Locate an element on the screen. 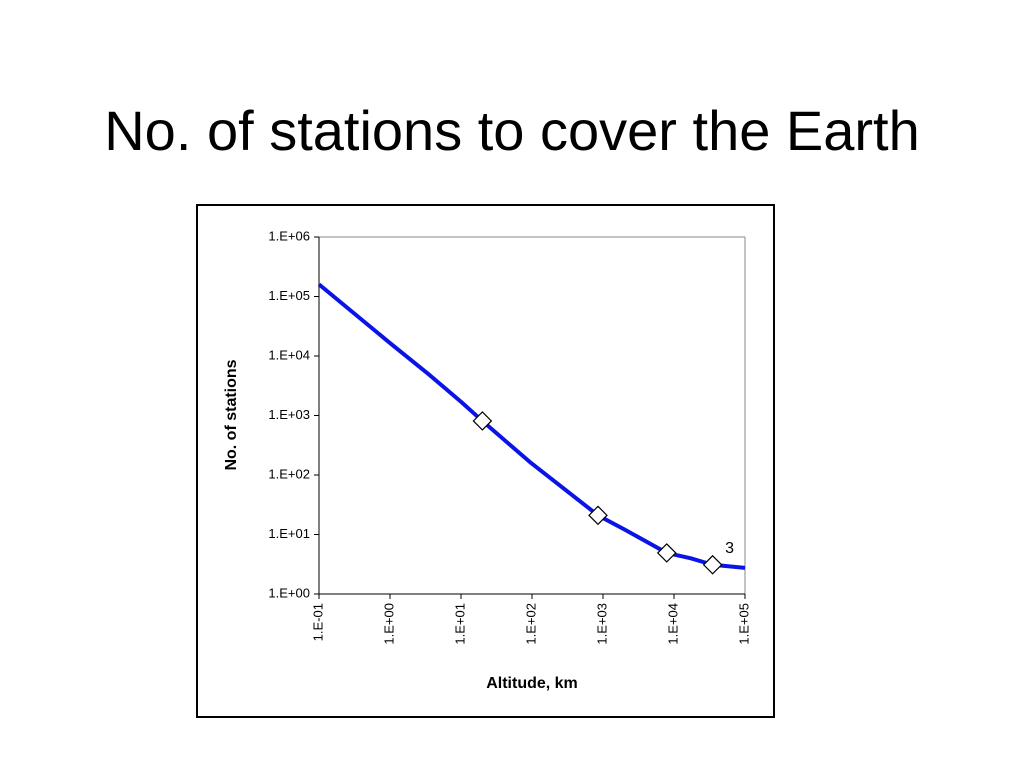 Image resolution: width=1024 pixels, height=768 pixels. y-tick-label: 1.E+02 is located at coordinates (289, 473).